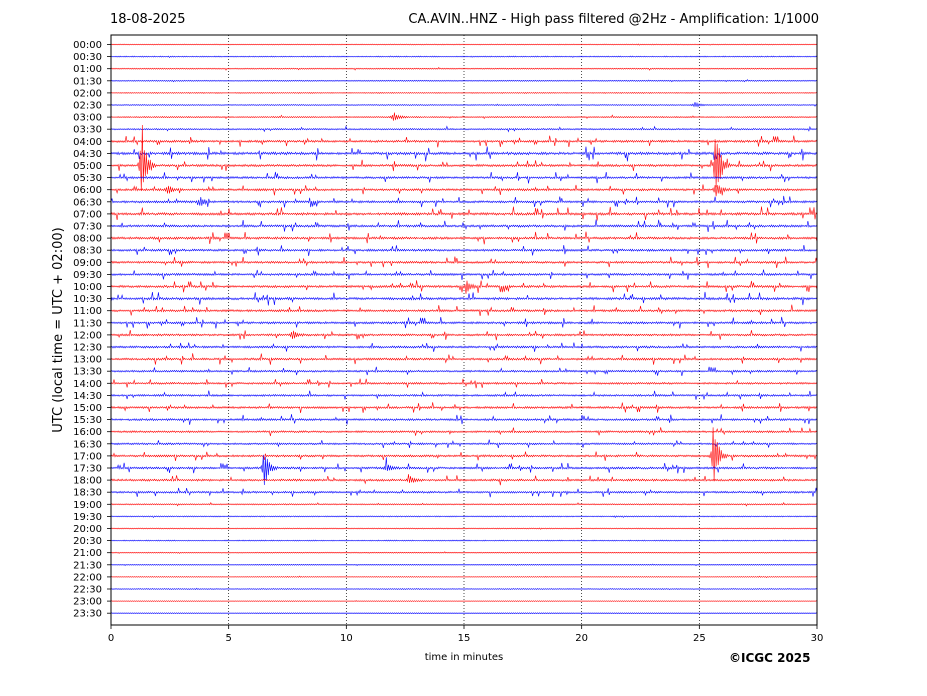  Describe the element at coordinates (87, 202) in the screenshot. I see `row-time-label: 06:30` at that location.